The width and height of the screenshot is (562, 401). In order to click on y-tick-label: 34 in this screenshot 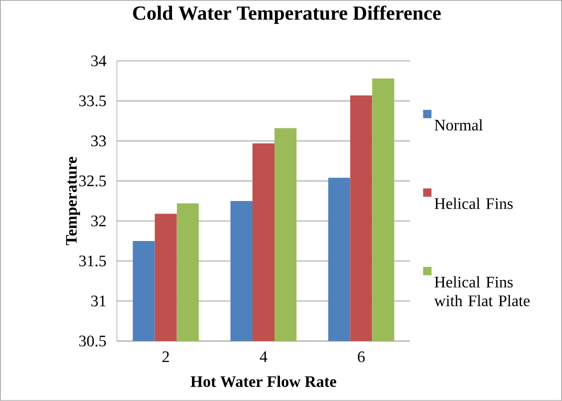, I will do `click(98, 61)`.